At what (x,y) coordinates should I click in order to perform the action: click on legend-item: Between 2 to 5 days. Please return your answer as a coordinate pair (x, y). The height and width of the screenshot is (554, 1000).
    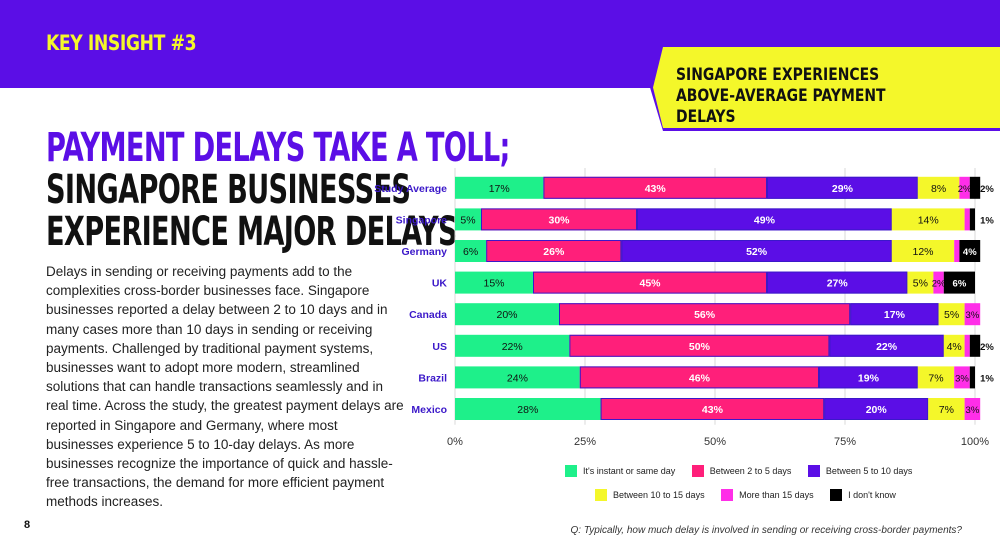
    Looking at the image, I should click on (741, 471).